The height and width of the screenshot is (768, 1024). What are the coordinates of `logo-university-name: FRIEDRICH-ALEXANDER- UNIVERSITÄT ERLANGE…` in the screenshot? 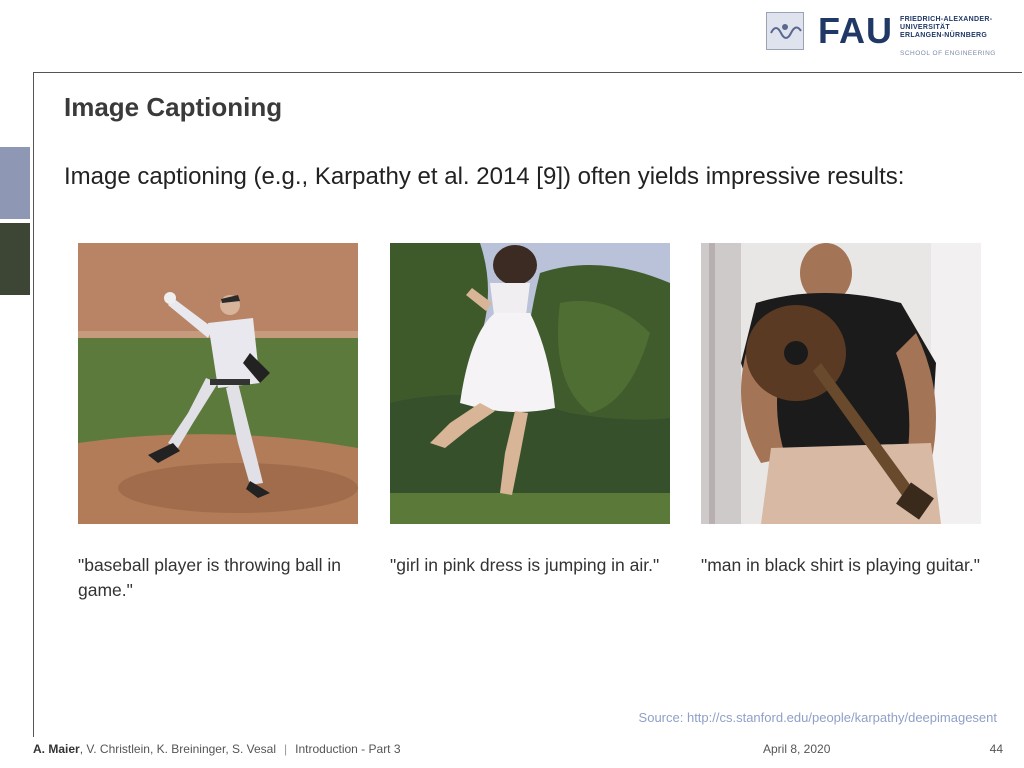 It's located at (946, 28).